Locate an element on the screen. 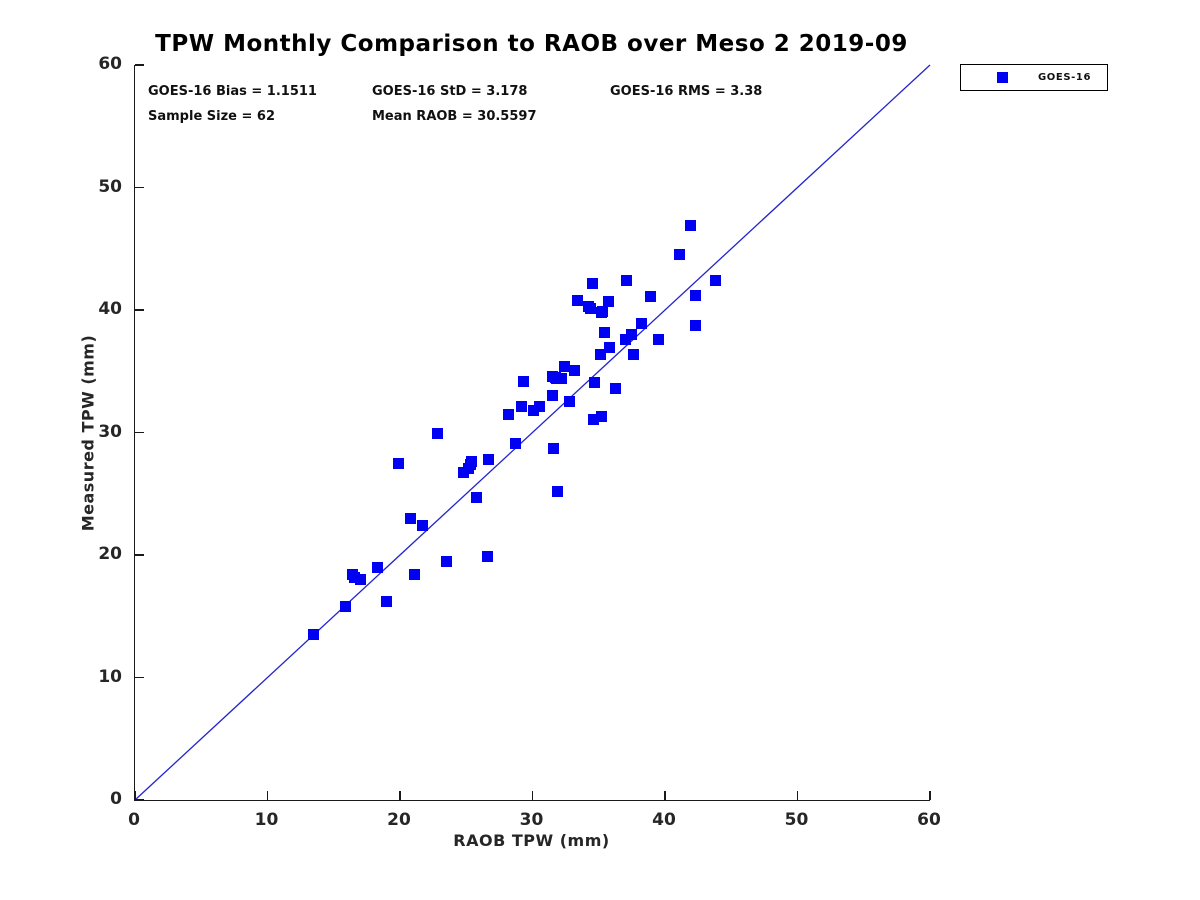 Image resolution: width=1200 pixels, height=900 pixels. stat-std: GOES-16 StD = 3.178 is located at coordinates (450, 91).